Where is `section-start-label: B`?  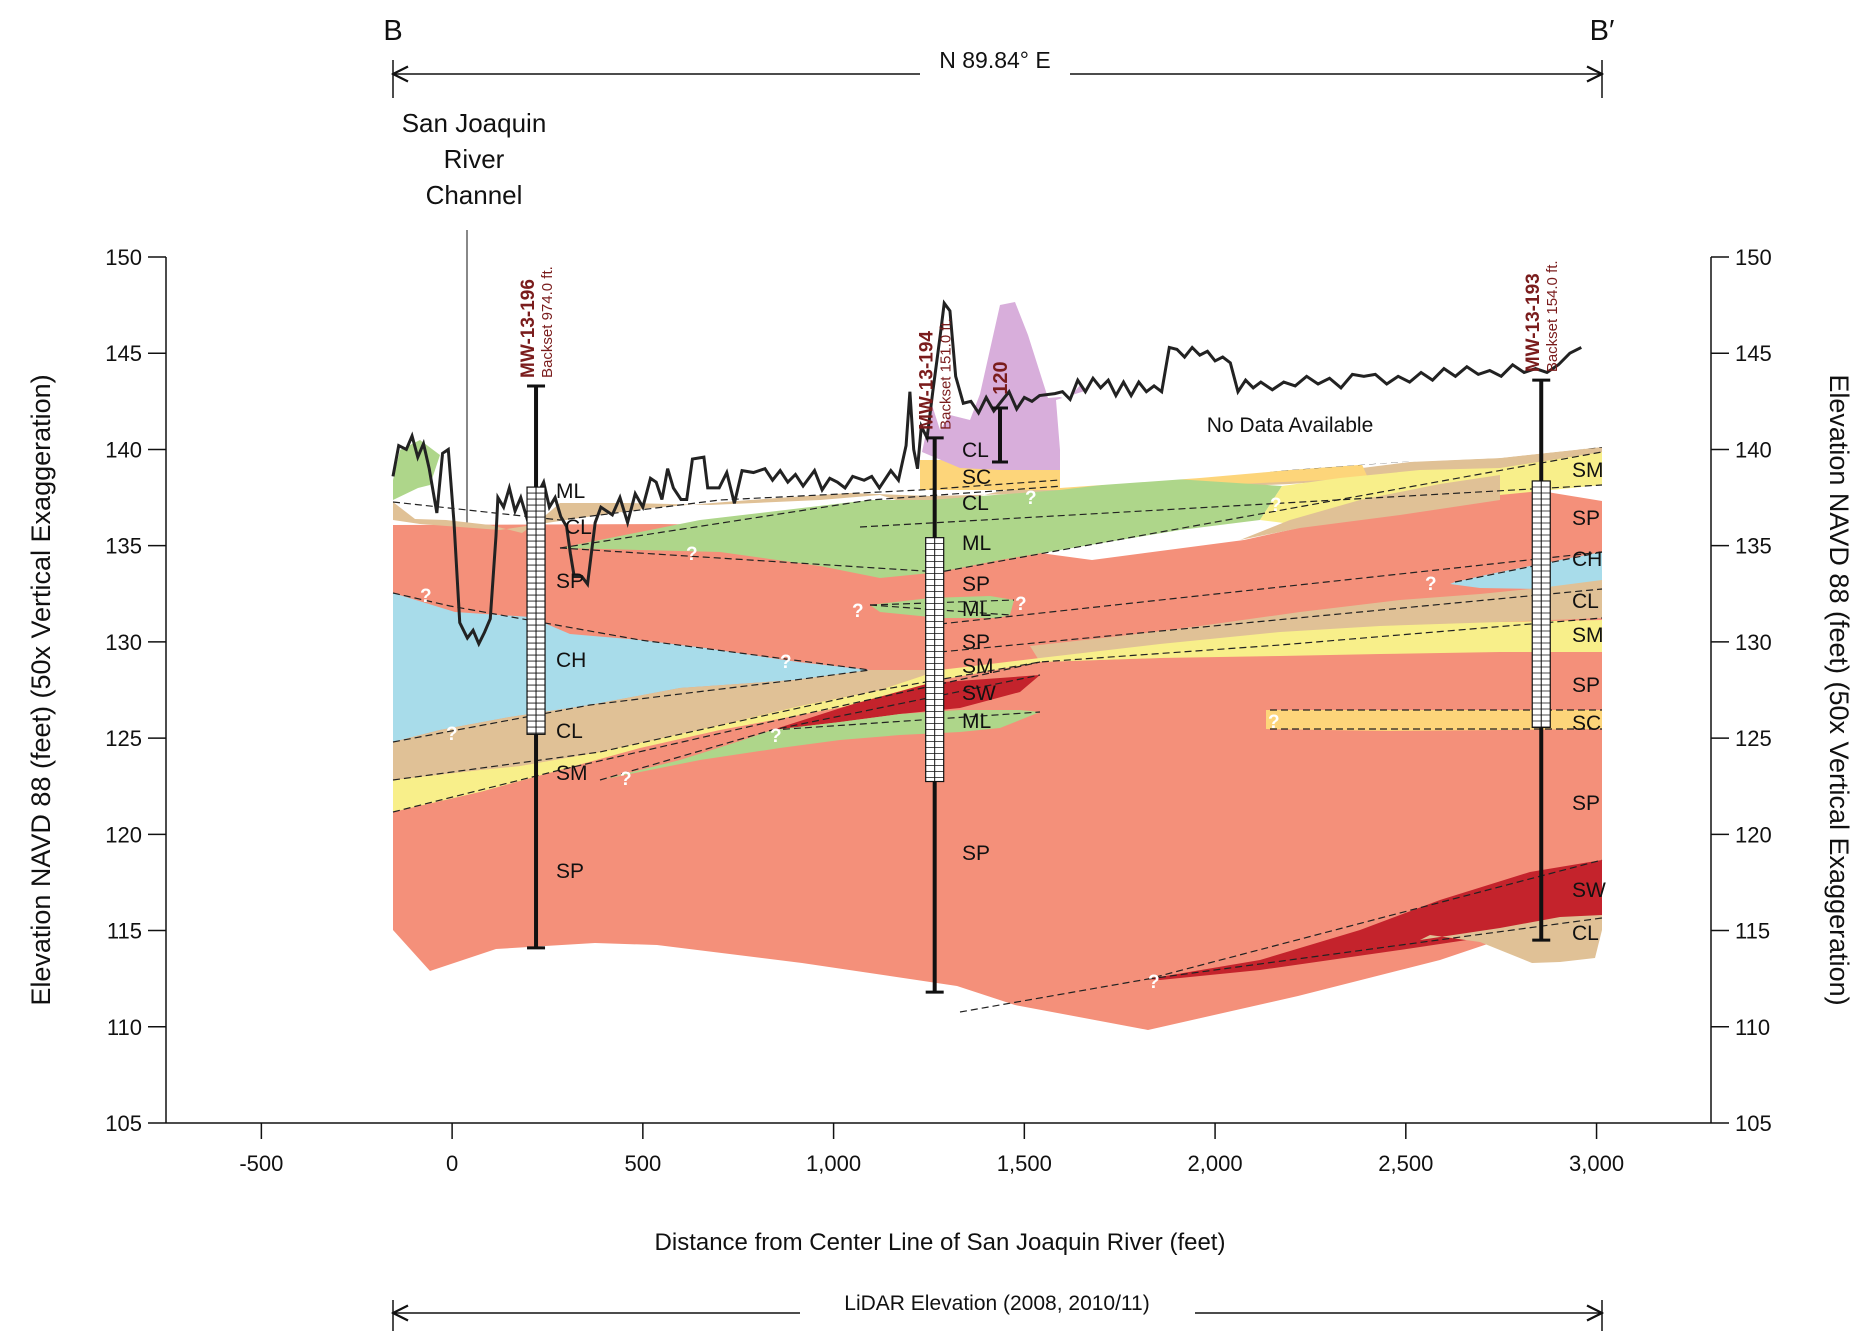 section-start-label: B is located at coordinates (392, 31).